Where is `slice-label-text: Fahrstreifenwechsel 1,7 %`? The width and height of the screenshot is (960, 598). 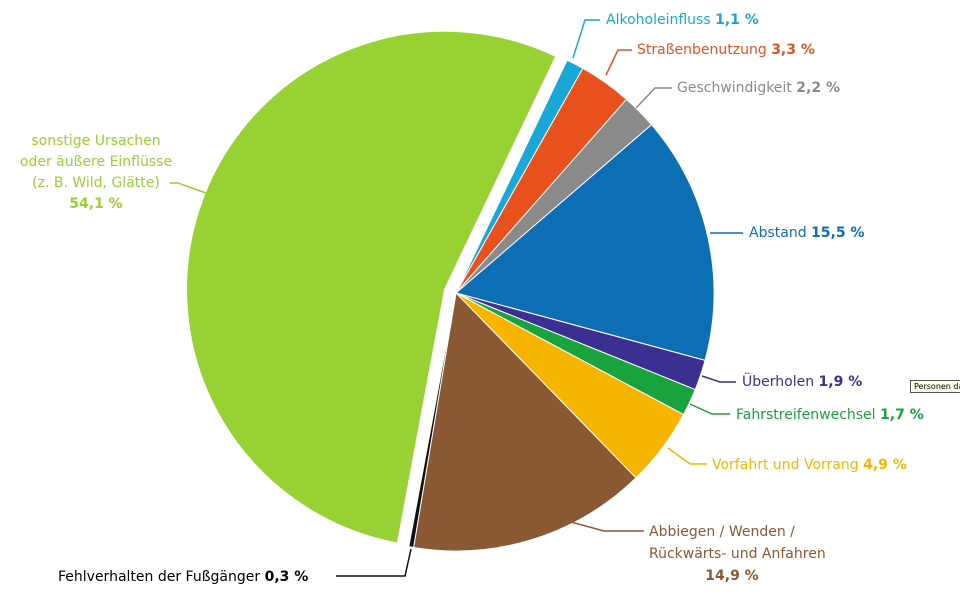 slice-label-text: Fahrstreifenwechsel 1,7 % is located at coordinates (830, 415).